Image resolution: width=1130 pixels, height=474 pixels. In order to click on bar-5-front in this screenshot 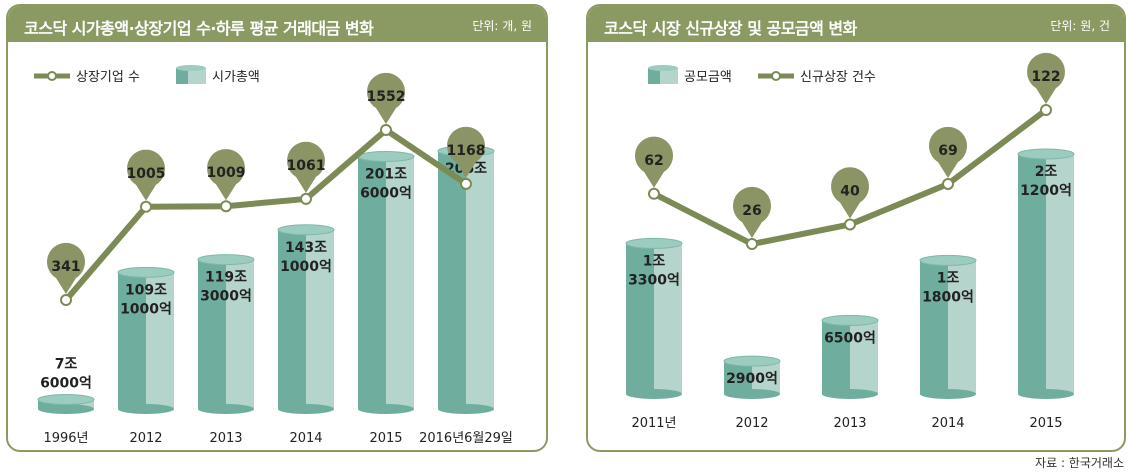, I will do `click(452, 280)`.